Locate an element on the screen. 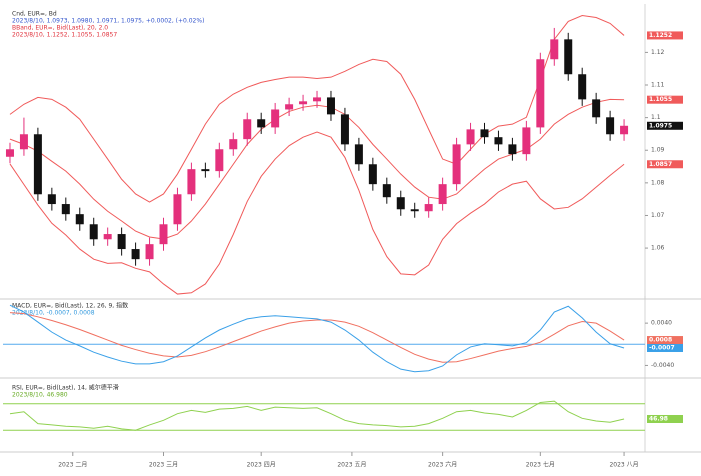 This screenshot has width=701, height=476. annotation: RSI, EUR=, Bid(Last), 14, 威尔德平滑 is located at coordinates (65, 388).